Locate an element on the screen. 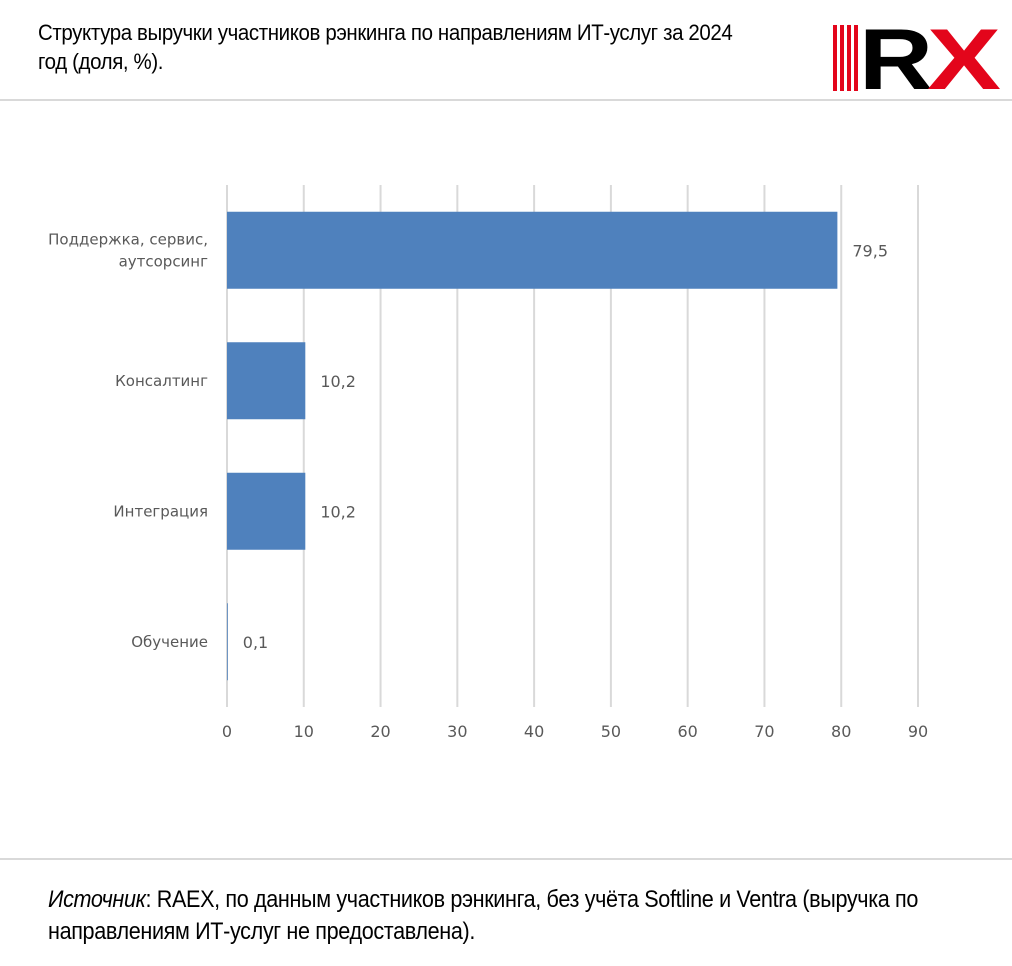 This screenshot has height=966, width=1012. logo-letter-r: R is located at coordinates (896, 58).